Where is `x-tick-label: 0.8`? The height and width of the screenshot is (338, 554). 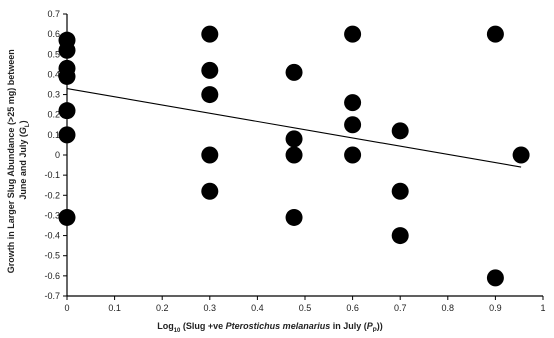 x-tick-label: 0.8 is located at coordinates (448, 308).